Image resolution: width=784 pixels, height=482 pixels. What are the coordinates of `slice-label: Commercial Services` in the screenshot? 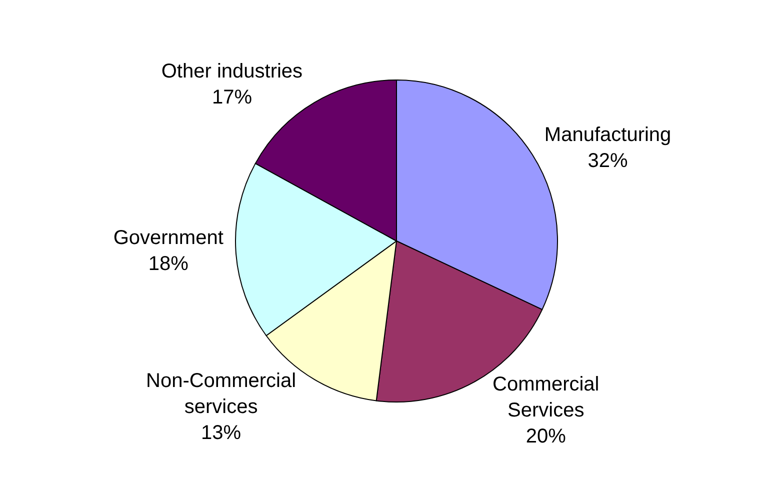 It's located at (546, 398).